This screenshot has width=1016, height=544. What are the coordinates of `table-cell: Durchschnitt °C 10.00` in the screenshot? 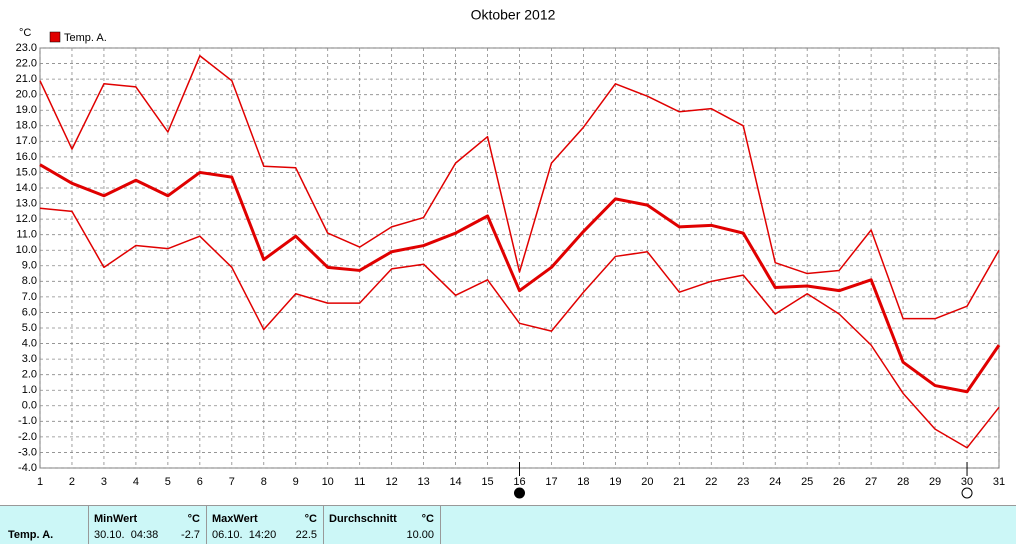 It's located at (382, 525).